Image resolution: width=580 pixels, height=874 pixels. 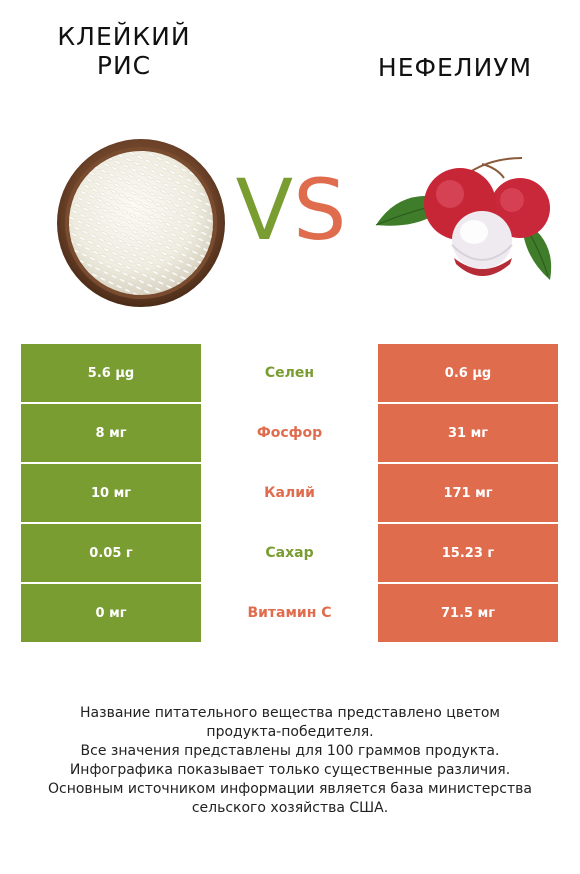 What do you see at coordinates (468, 553) in the screenshot?
I see `right-value: 15.23 г` at bounding box center [468, 553].